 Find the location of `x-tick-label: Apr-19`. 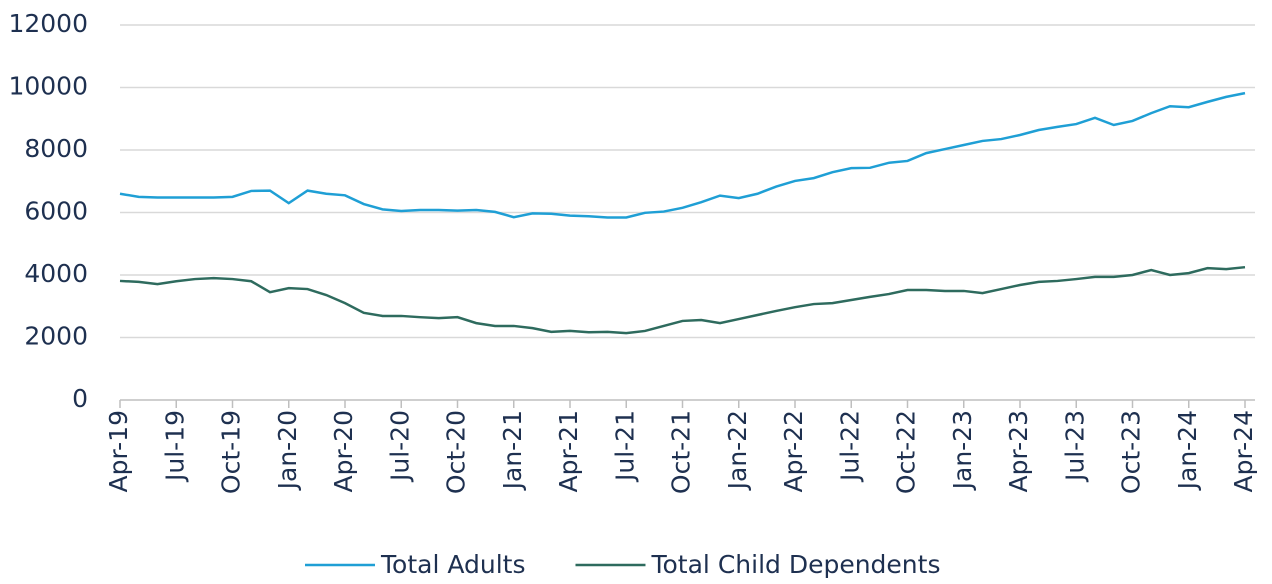

x-tick-label: Apr-19 is located at coordinates (118, 451).